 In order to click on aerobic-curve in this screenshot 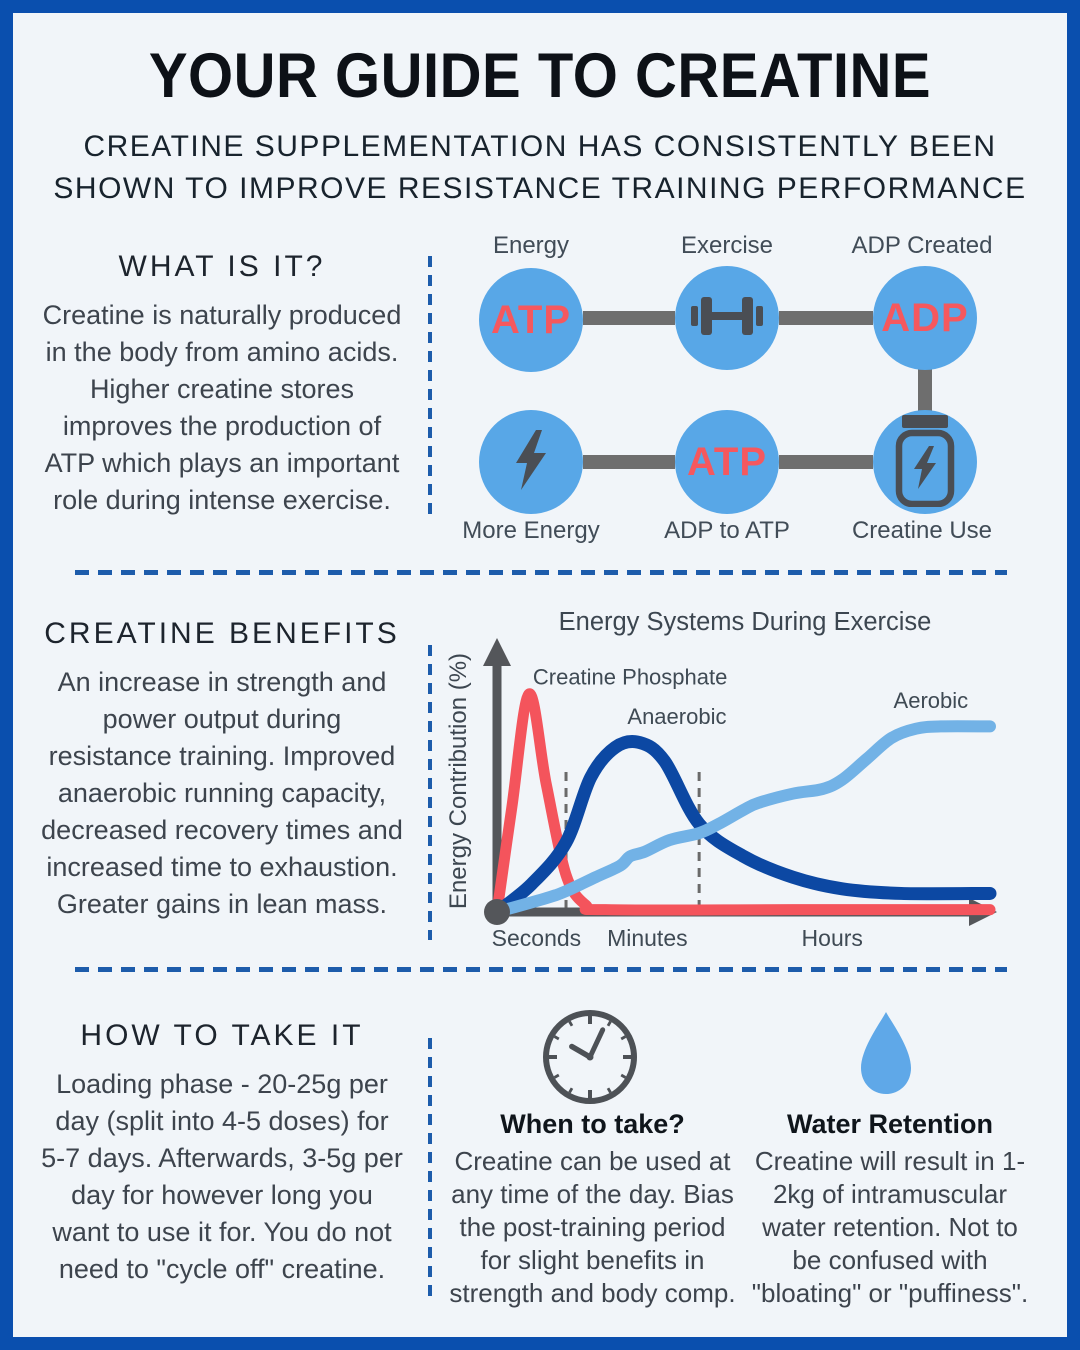, I will do `click(743, 819)`.